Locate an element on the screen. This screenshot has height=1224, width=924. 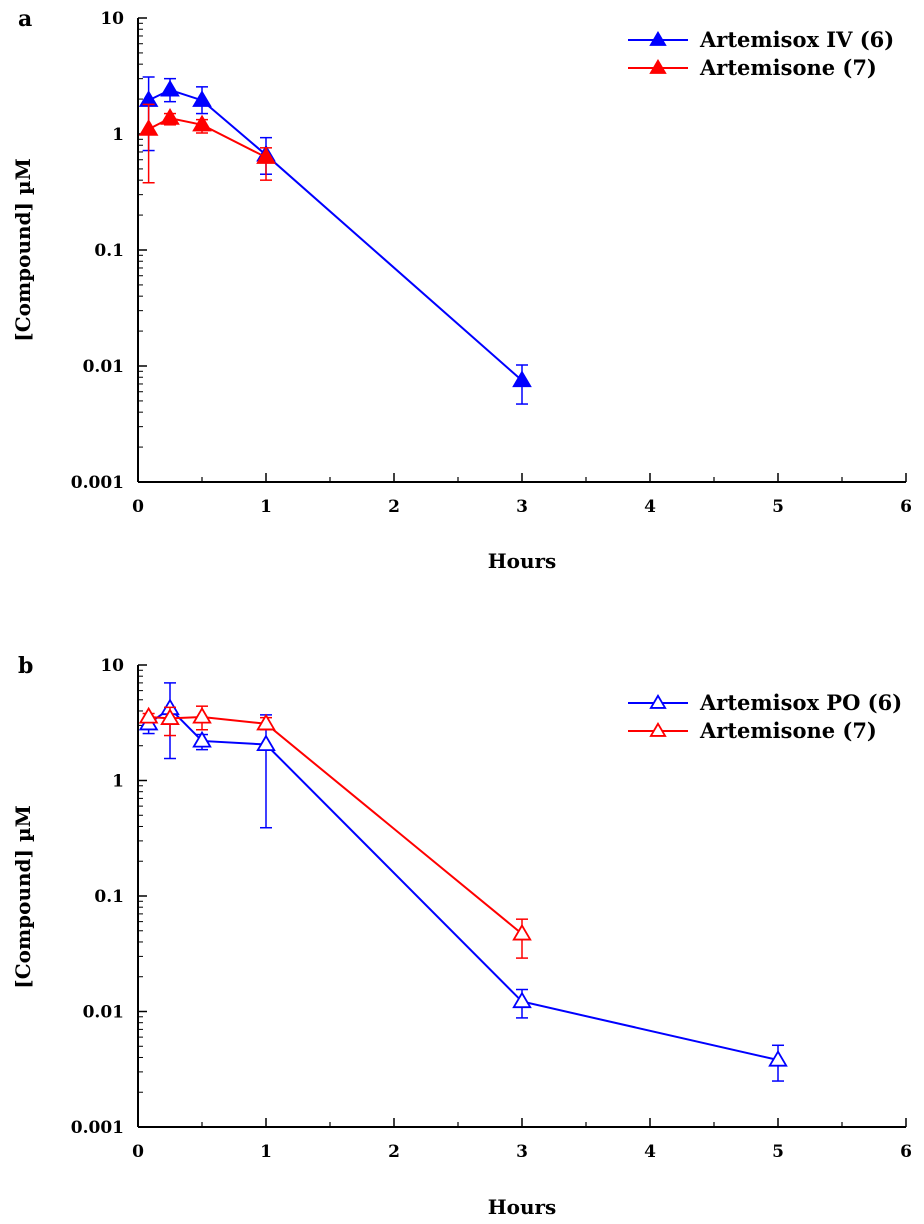
panel-letter: b is located at coordinates (25, 666).